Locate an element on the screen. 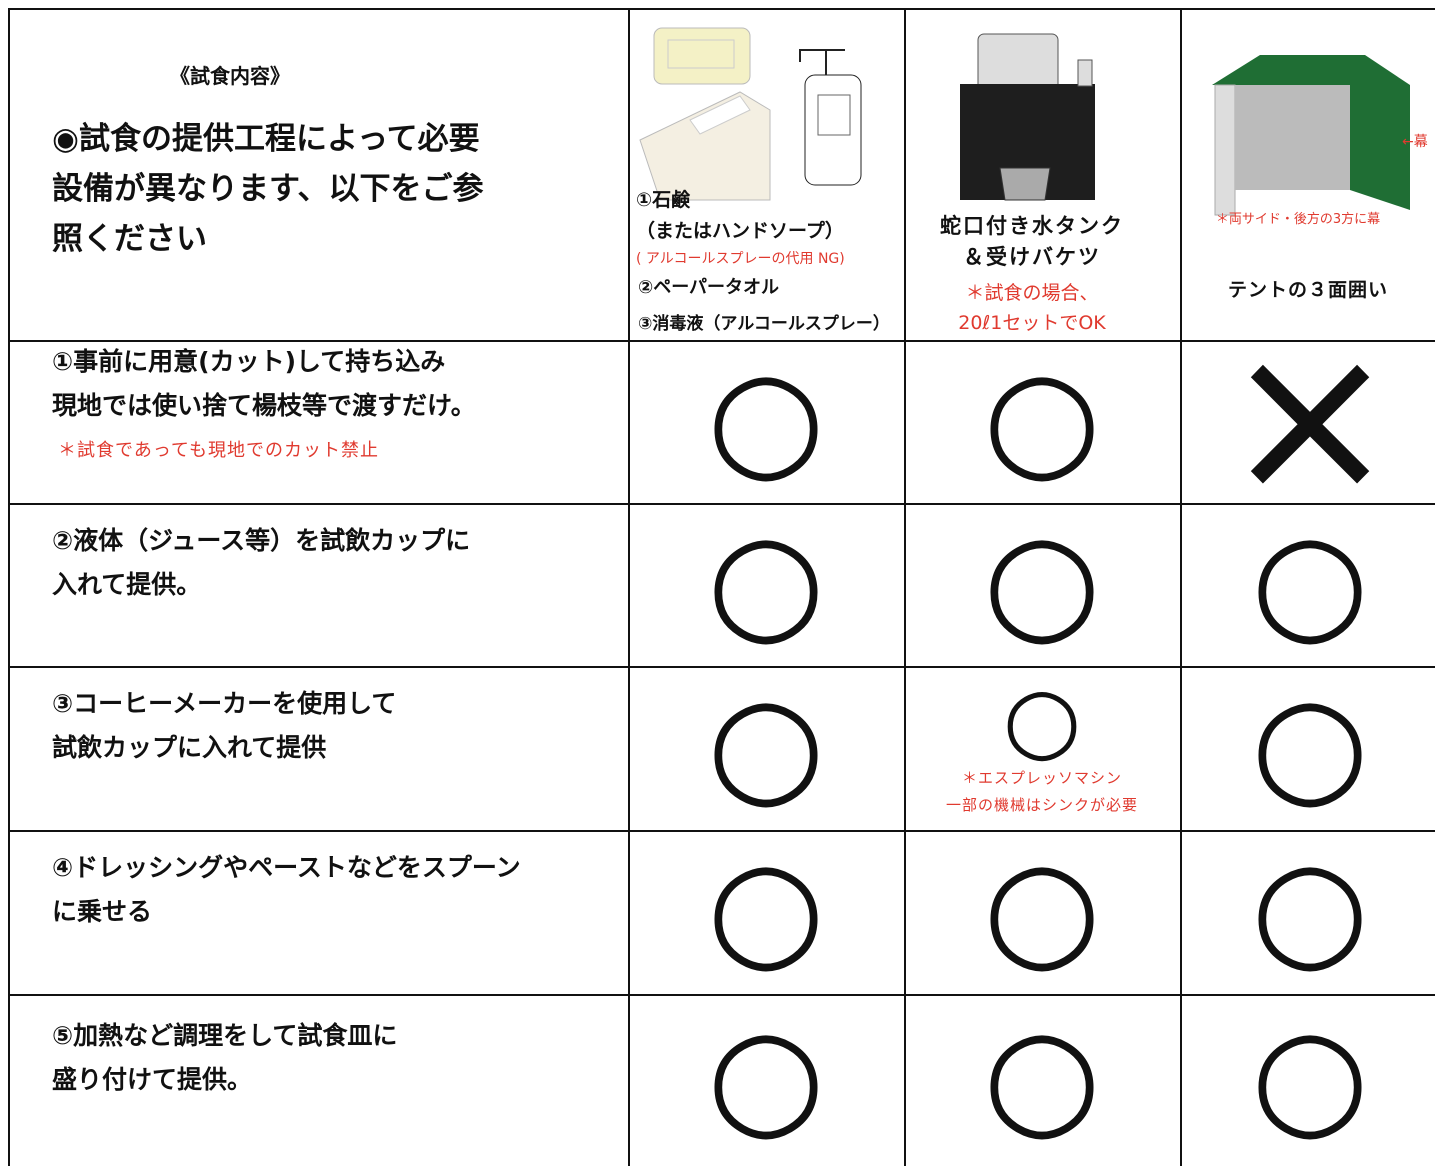  title-line: ◉試食の提供工程によって必要 is located at coordinates (266, 139).